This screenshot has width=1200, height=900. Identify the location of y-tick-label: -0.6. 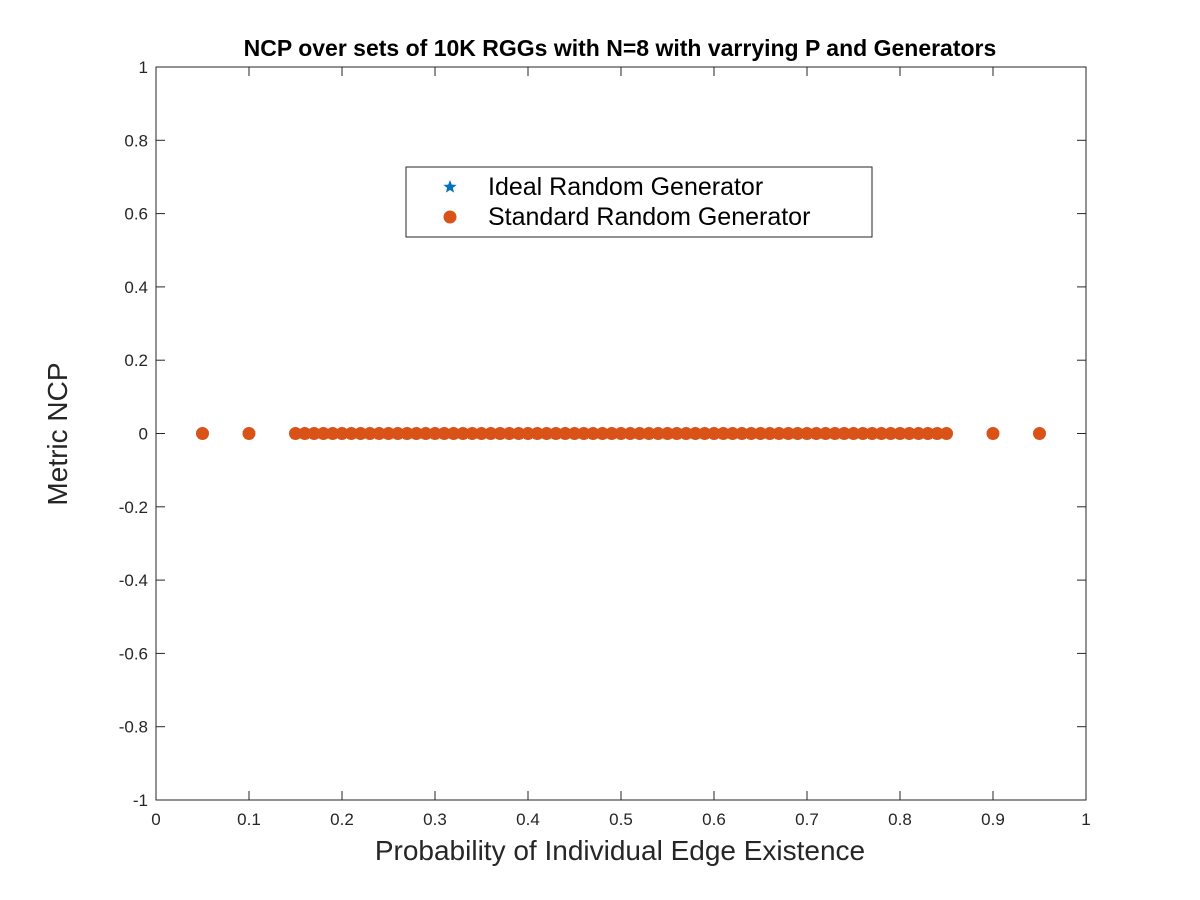
(133, 653).